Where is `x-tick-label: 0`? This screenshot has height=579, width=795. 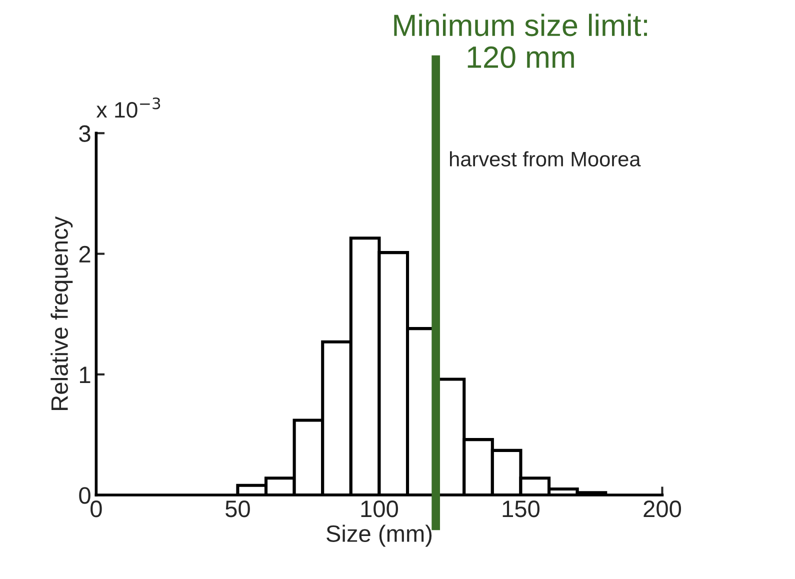
x-tick-label: 0 is located at coordinates (96, 509).